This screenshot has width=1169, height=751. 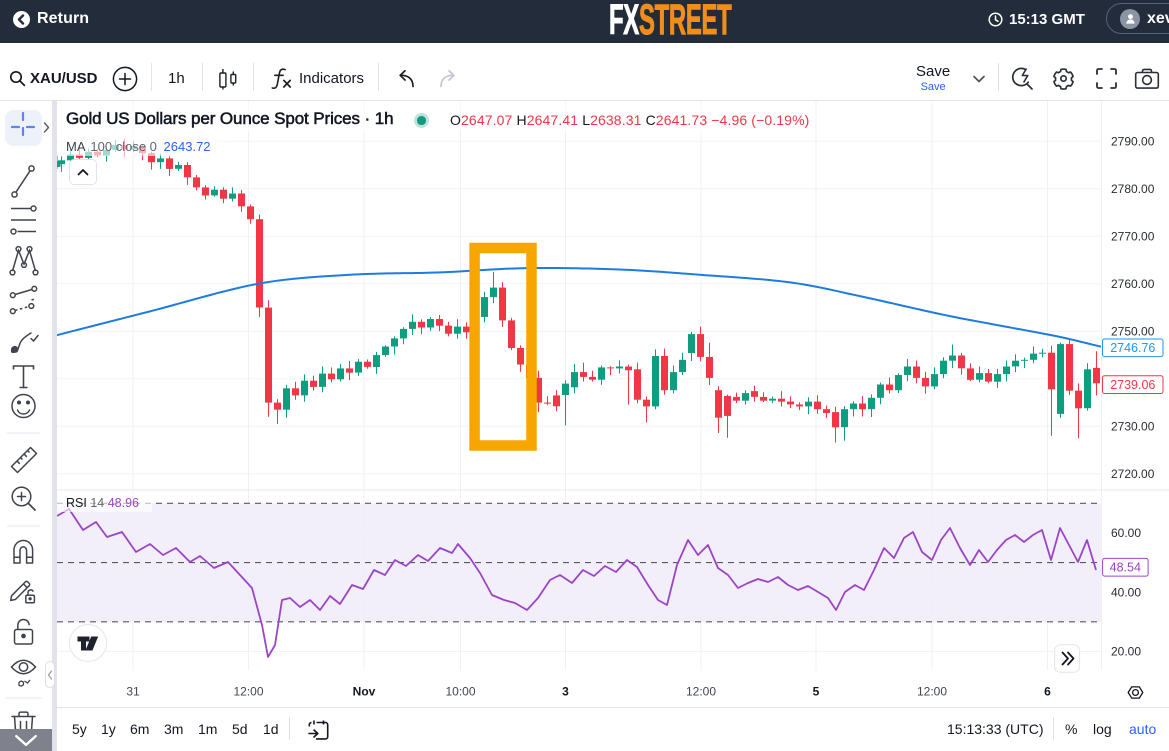 I want to click on svg-text: 6, so click(x=1047, y=692).